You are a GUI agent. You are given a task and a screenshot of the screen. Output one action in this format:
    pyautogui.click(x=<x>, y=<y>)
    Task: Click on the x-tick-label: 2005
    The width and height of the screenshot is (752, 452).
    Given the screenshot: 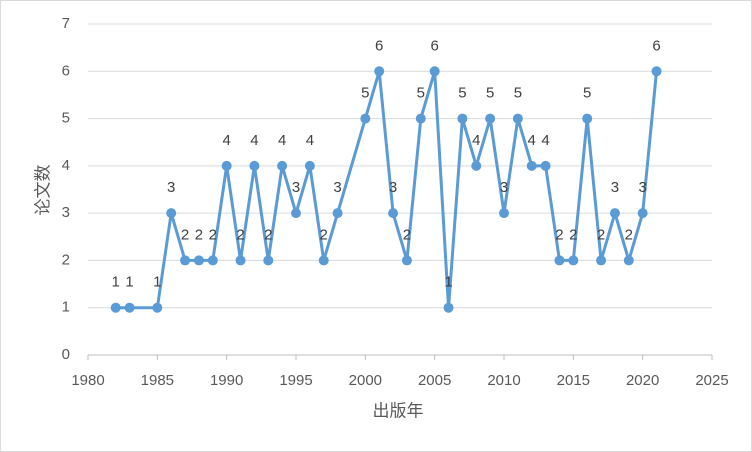 What is the action you would take?
    pyautogui.click(x=434, y=380)
    